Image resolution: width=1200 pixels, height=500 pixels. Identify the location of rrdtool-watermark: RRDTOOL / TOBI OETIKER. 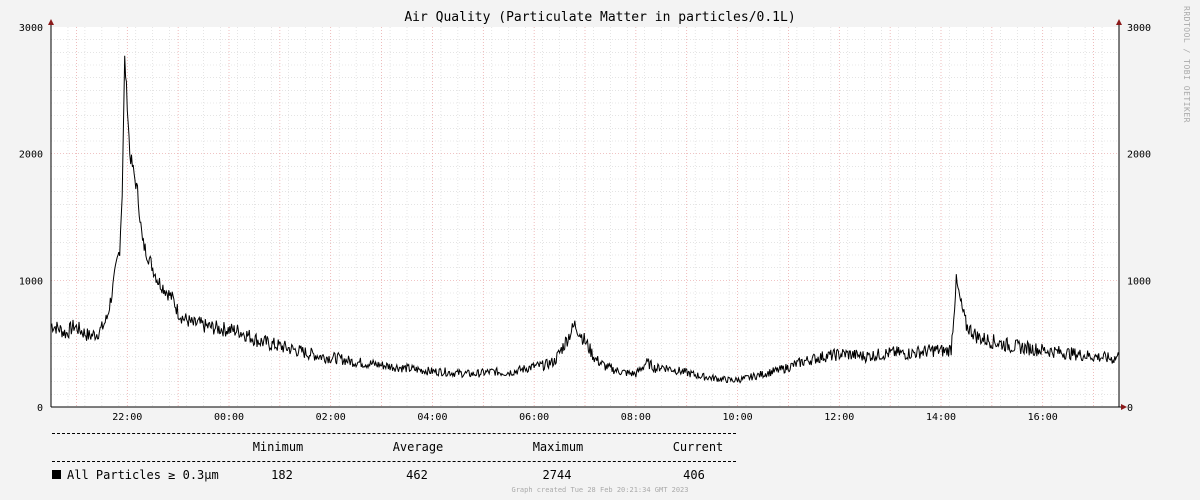
(1186, 64).